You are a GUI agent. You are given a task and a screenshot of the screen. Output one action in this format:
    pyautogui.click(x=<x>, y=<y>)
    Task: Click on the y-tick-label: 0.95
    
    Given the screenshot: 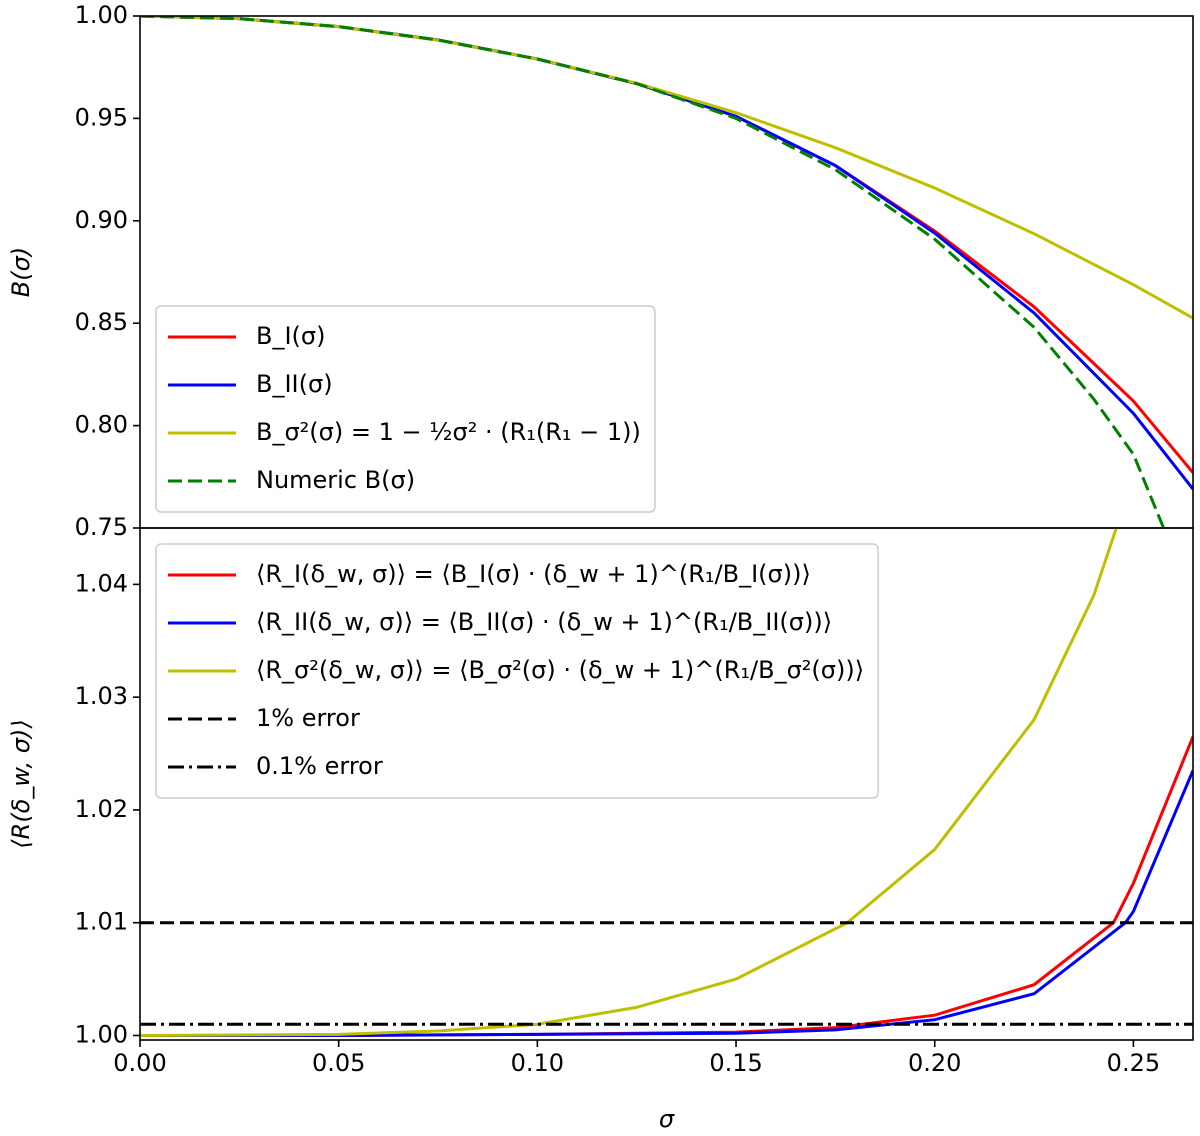 What is the action you would take?
    pyautogui.click(x=101, y=117)
    